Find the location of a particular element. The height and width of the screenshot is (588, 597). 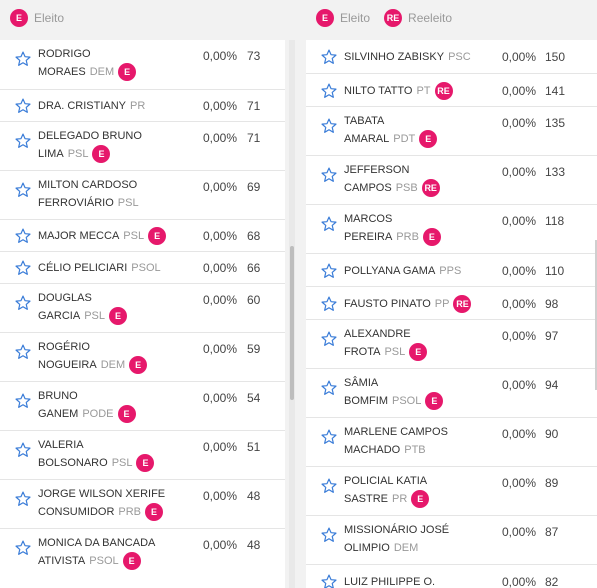

candidate-name-line2: FERROVIÁRIO is located at coordinates (76, 203).